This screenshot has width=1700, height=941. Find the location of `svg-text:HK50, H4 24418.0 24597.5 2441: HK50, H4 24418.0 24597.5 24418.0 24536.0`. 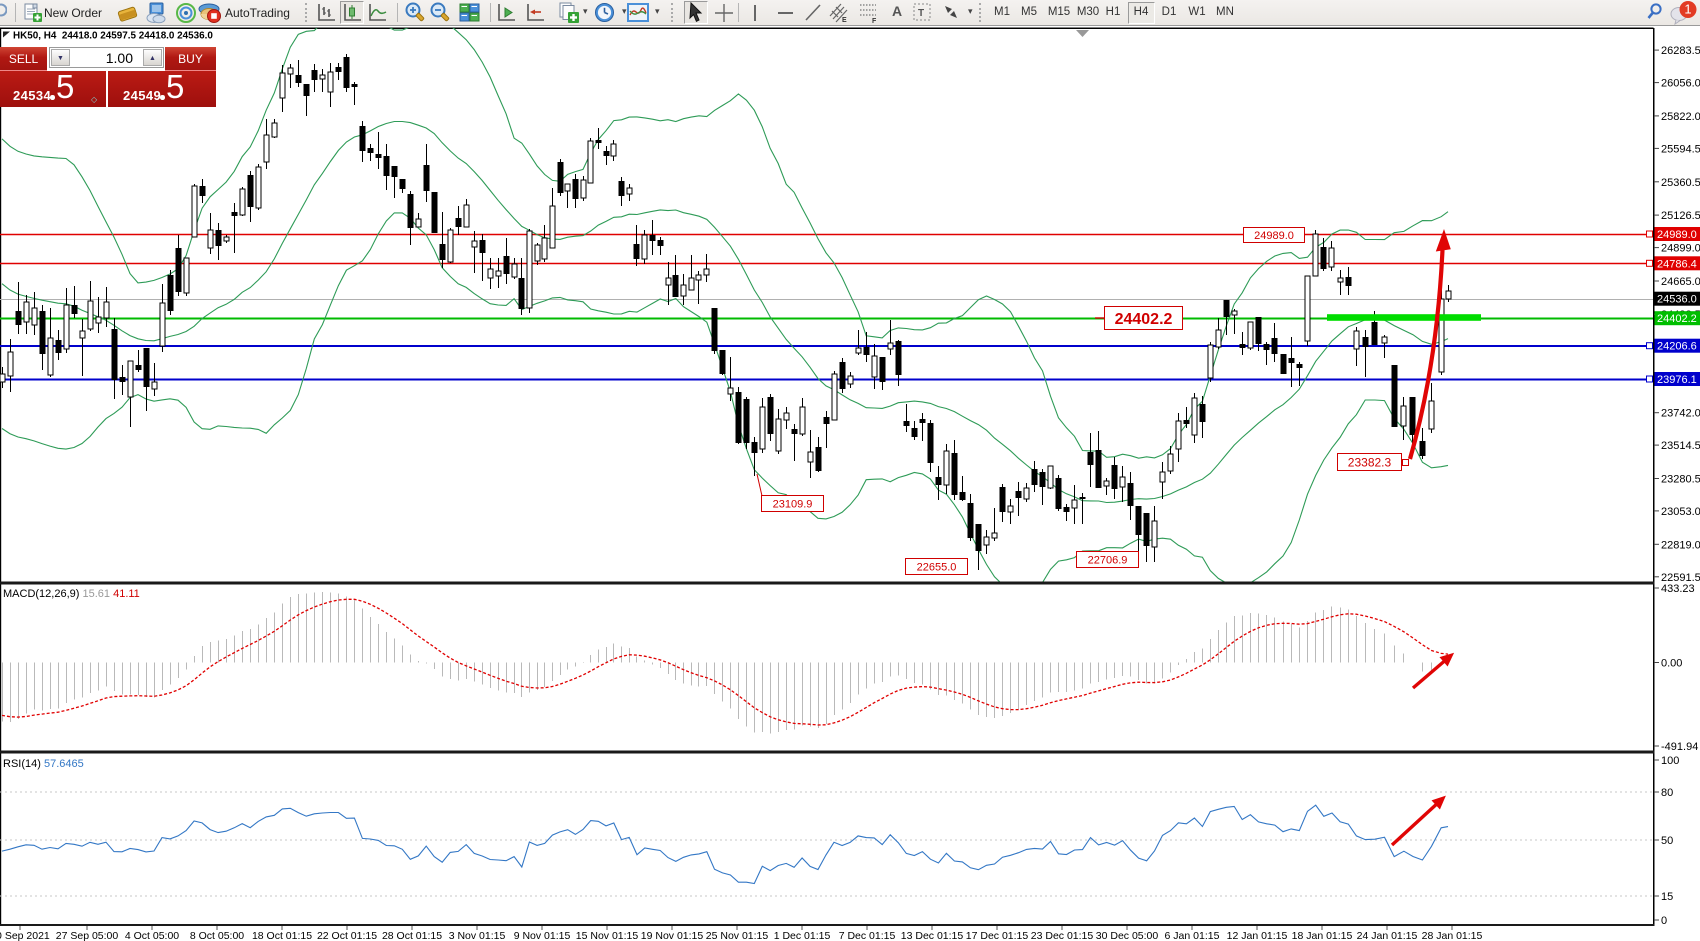

svg-text:HK50, H4 24418.0 24597.5 2441: HK50, H4 24418.0 24597.5 24418.0 24536.0 is located at coordinates (113, 36).